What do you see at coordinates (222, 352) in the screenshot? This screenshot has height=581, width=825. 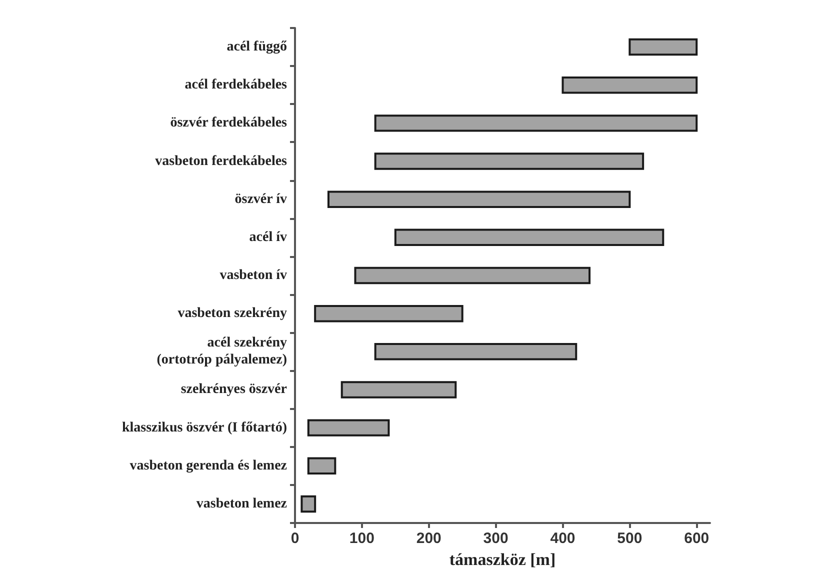 I see `y-tick-label: acél szekrény (ortotróp pályalemez)` at bounding box center [222, 352].